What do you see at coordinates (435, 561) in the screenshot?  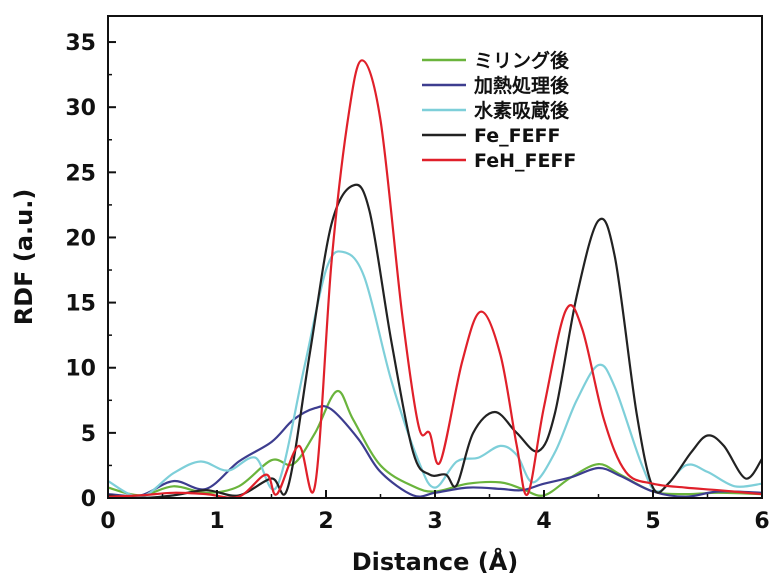 I see `x-axis-title: Distance (Å)` at bounding box center [435, 561].